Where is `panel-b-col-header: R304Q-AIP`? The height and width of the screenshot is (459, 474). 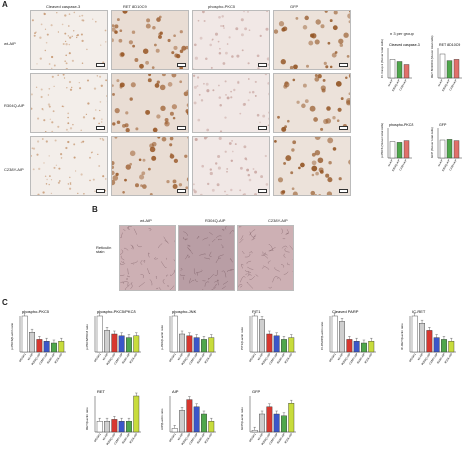 panel-b-col-header: R304Q-AIP is located at coordinates (215, 220).